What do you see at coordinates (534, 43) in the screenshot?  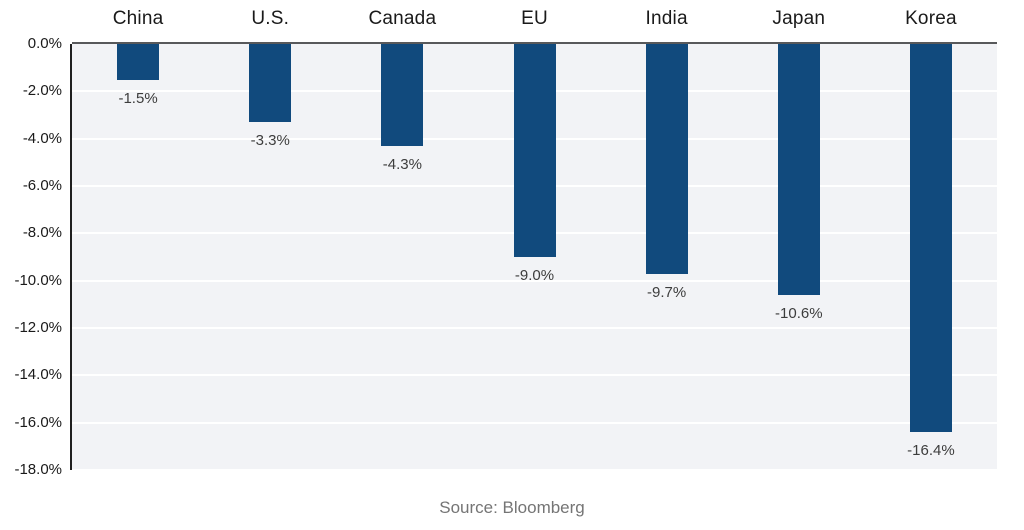 I see `x-axis-line` at bounding box center [534, 43].